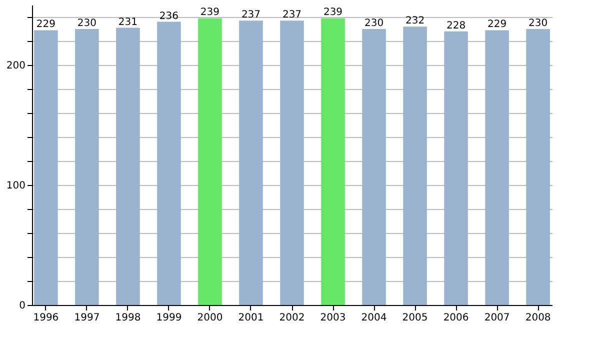 The width and height of the screenshot is (600, 350). What do you see at coordinates (87, 318) in the screenshot?
I see `x-tick-label: 1997` at bounding box center [87, 318].